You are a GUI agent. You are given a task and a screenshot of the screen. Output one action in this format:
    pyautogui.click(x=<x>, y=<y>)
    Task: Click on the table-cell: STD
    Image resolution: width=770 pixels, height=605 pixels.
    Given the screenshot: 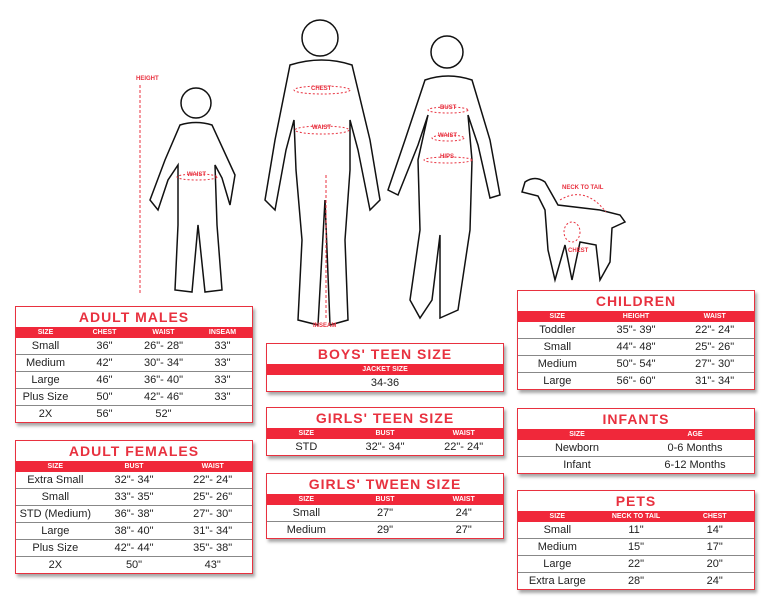 What is the action you would take?
    pyautogui.click(x=306, y=447)
    